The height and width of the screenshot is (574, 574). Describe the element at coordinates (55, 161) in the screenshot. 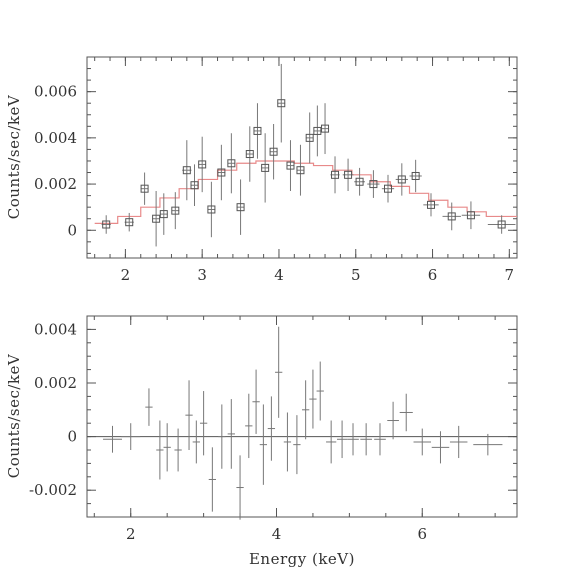

I see `spectrum-y-tick-labels: 0 0.002 0.004 0.006` at that location.